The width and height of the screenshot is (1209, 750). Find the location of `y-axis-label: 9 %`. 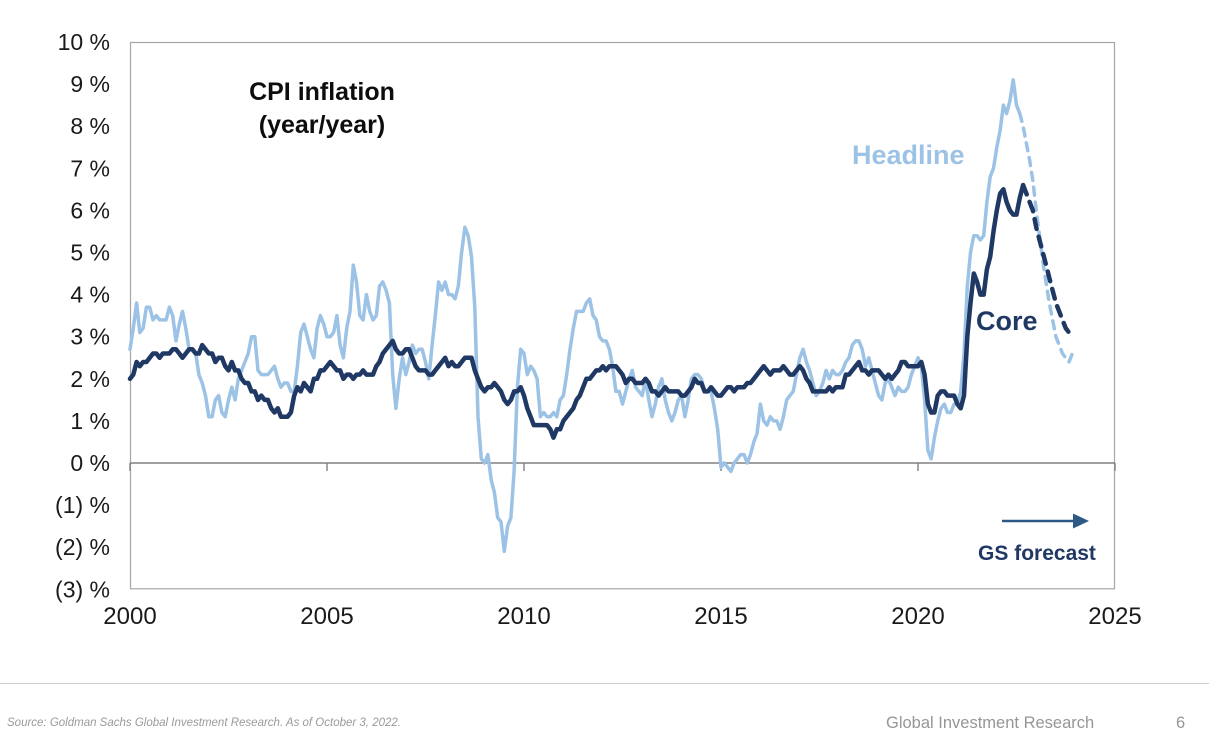

y-axis-label: 9 % is located at coordinates (90, 84).